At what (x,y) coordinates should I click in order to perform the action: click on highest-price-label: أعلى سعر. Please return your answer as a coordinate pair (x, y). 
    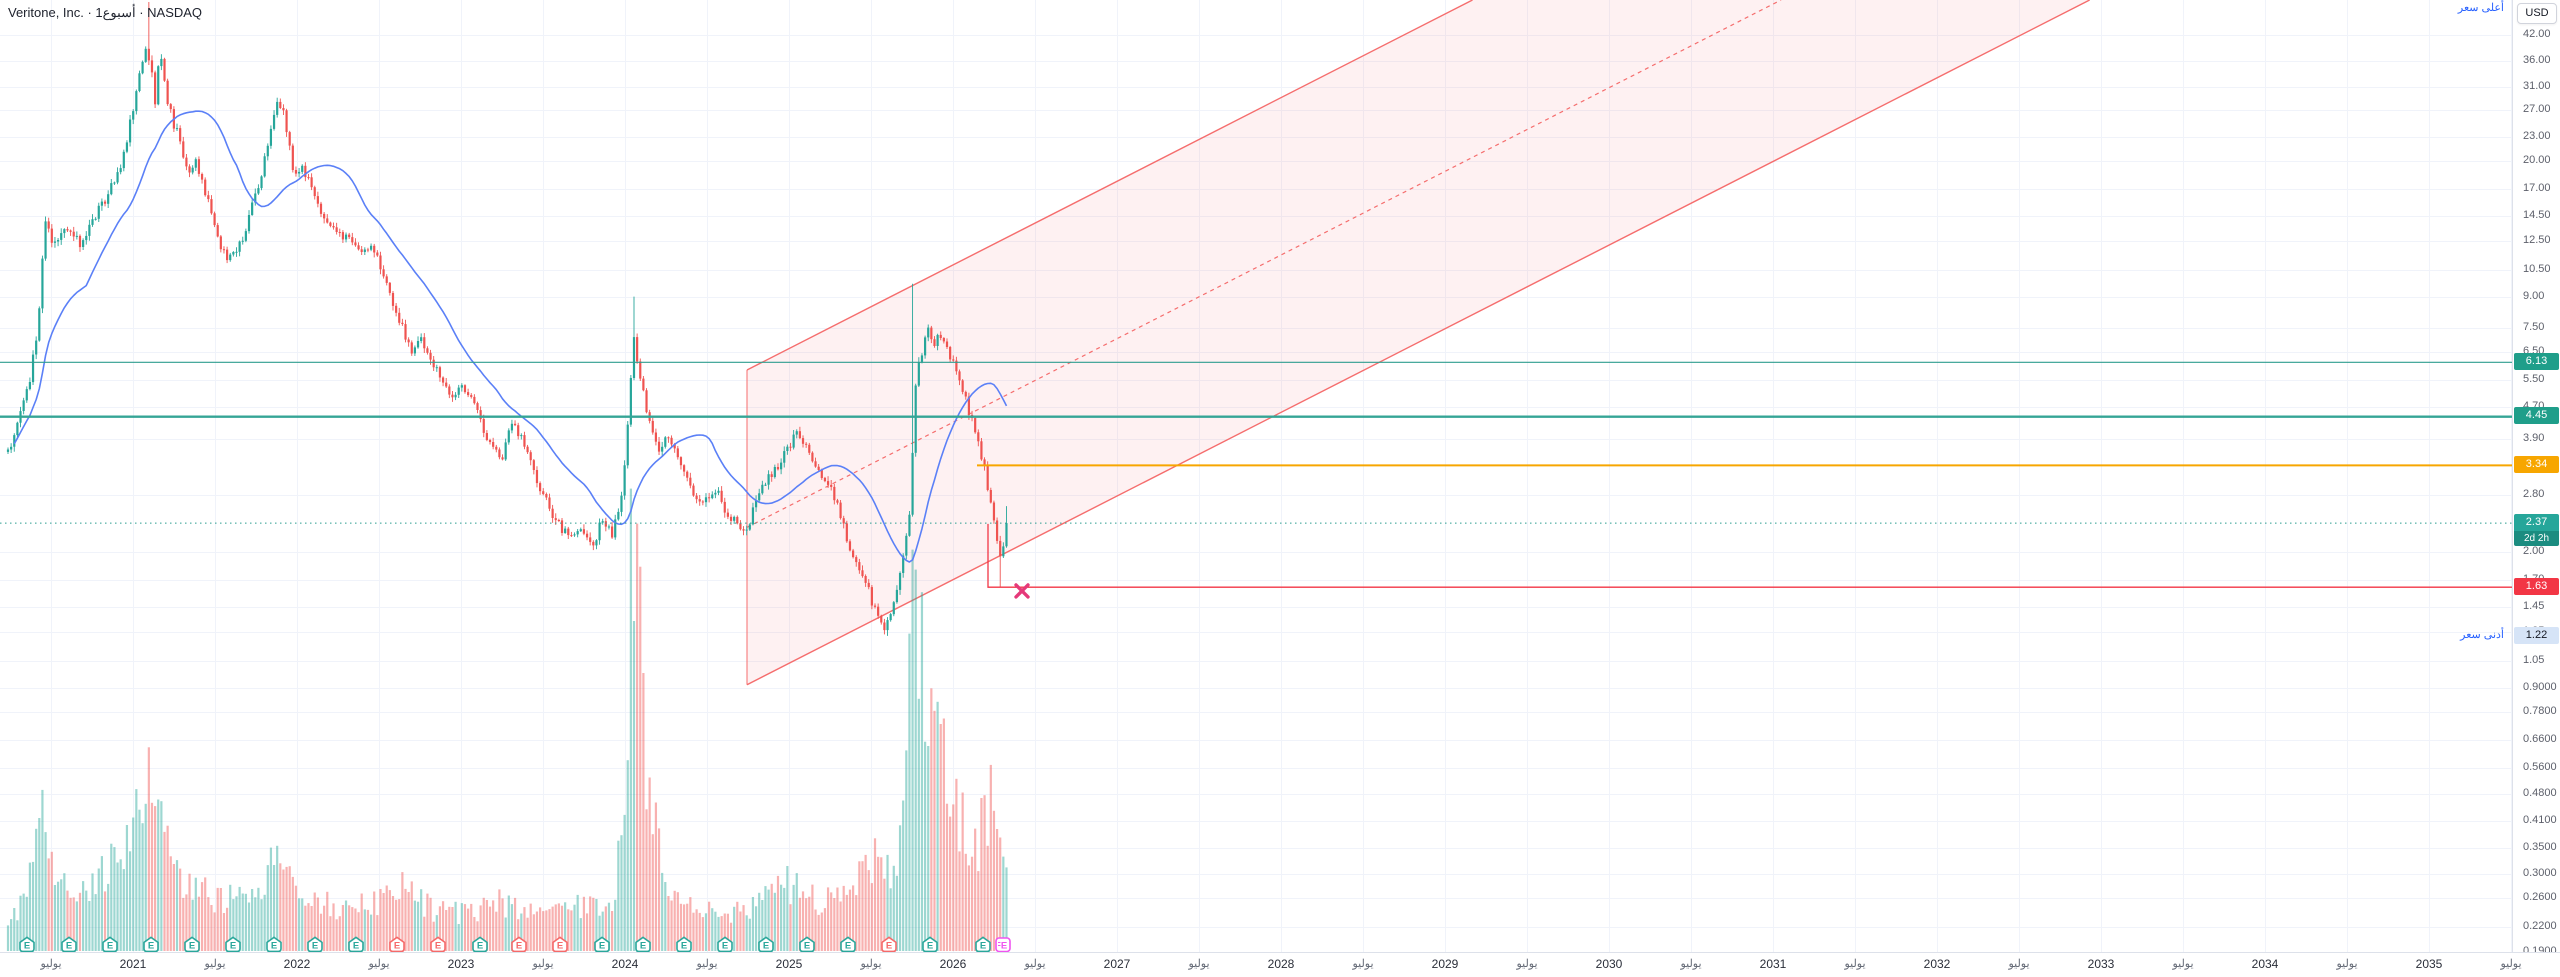
    Looking at the image, I should click on (2480, 8).